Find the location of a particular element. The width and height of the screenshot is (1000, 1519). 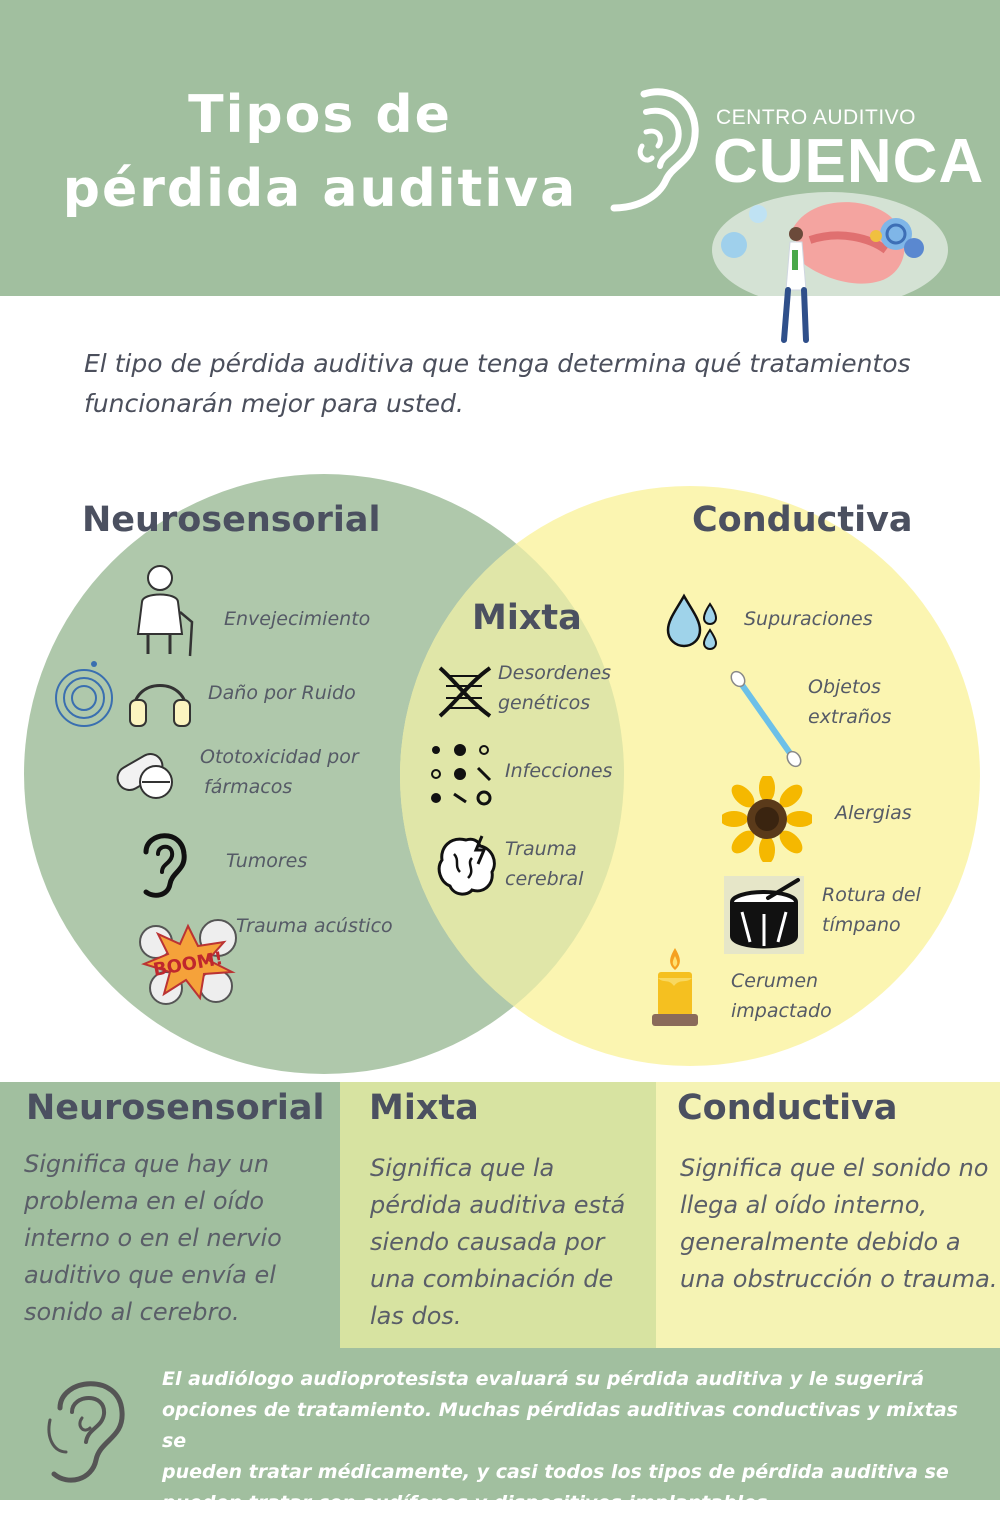

footer-ear-icon is located at coordinates (86, 1432).